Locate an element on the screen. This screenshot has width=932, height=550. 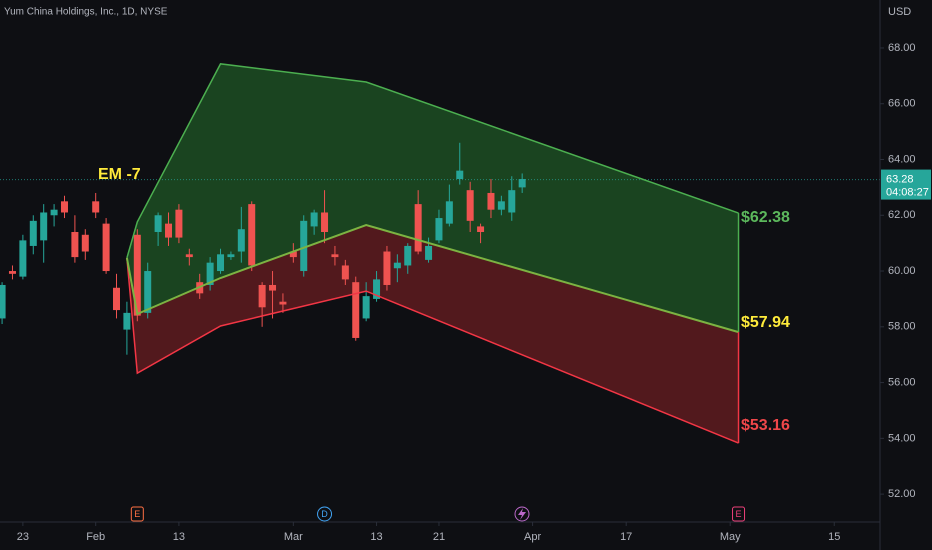
event-icon-circle is located at coordinates (522, 514).